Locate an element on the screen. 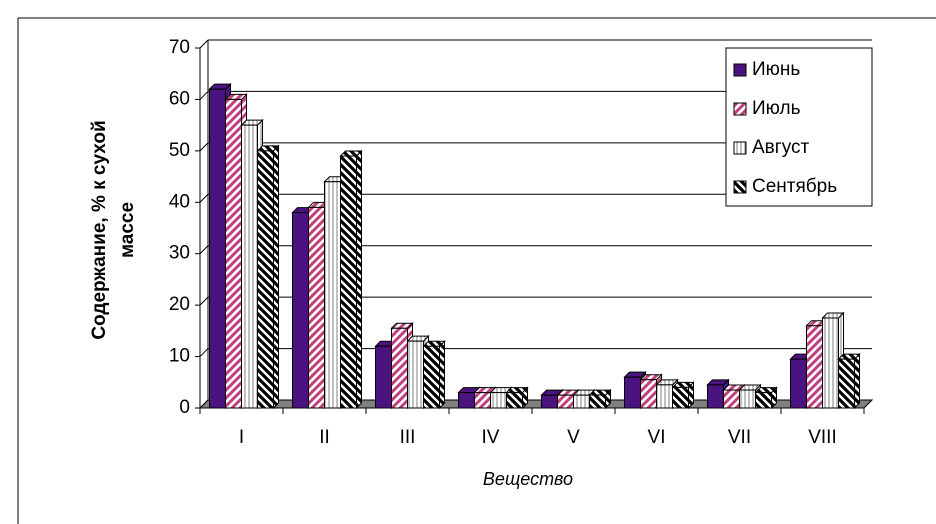  x-tick-label: II is located at coordinates (324, 437).